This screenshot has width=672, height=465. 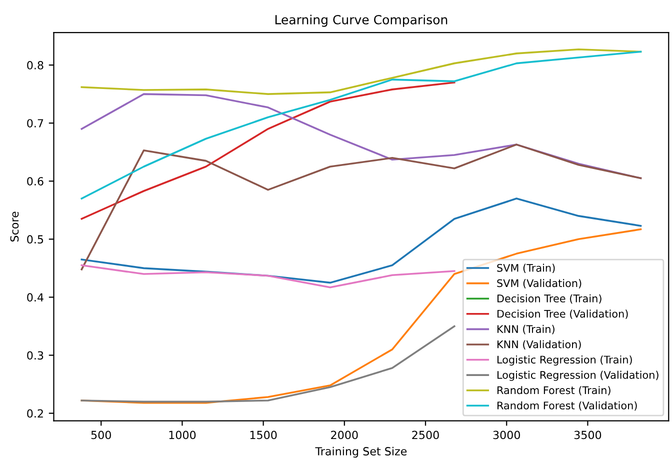 I want to click on x-tick-label: 2500, so click(x=425, y=435).